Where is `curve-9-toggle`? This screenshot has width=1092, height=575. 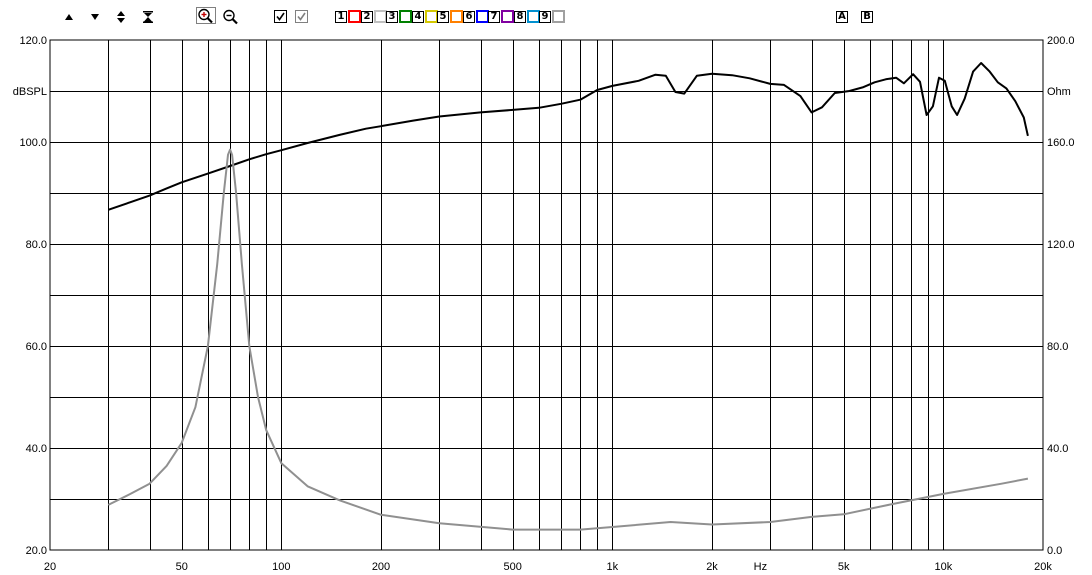 curve-9-toggle is located at coordinates (558, 16).